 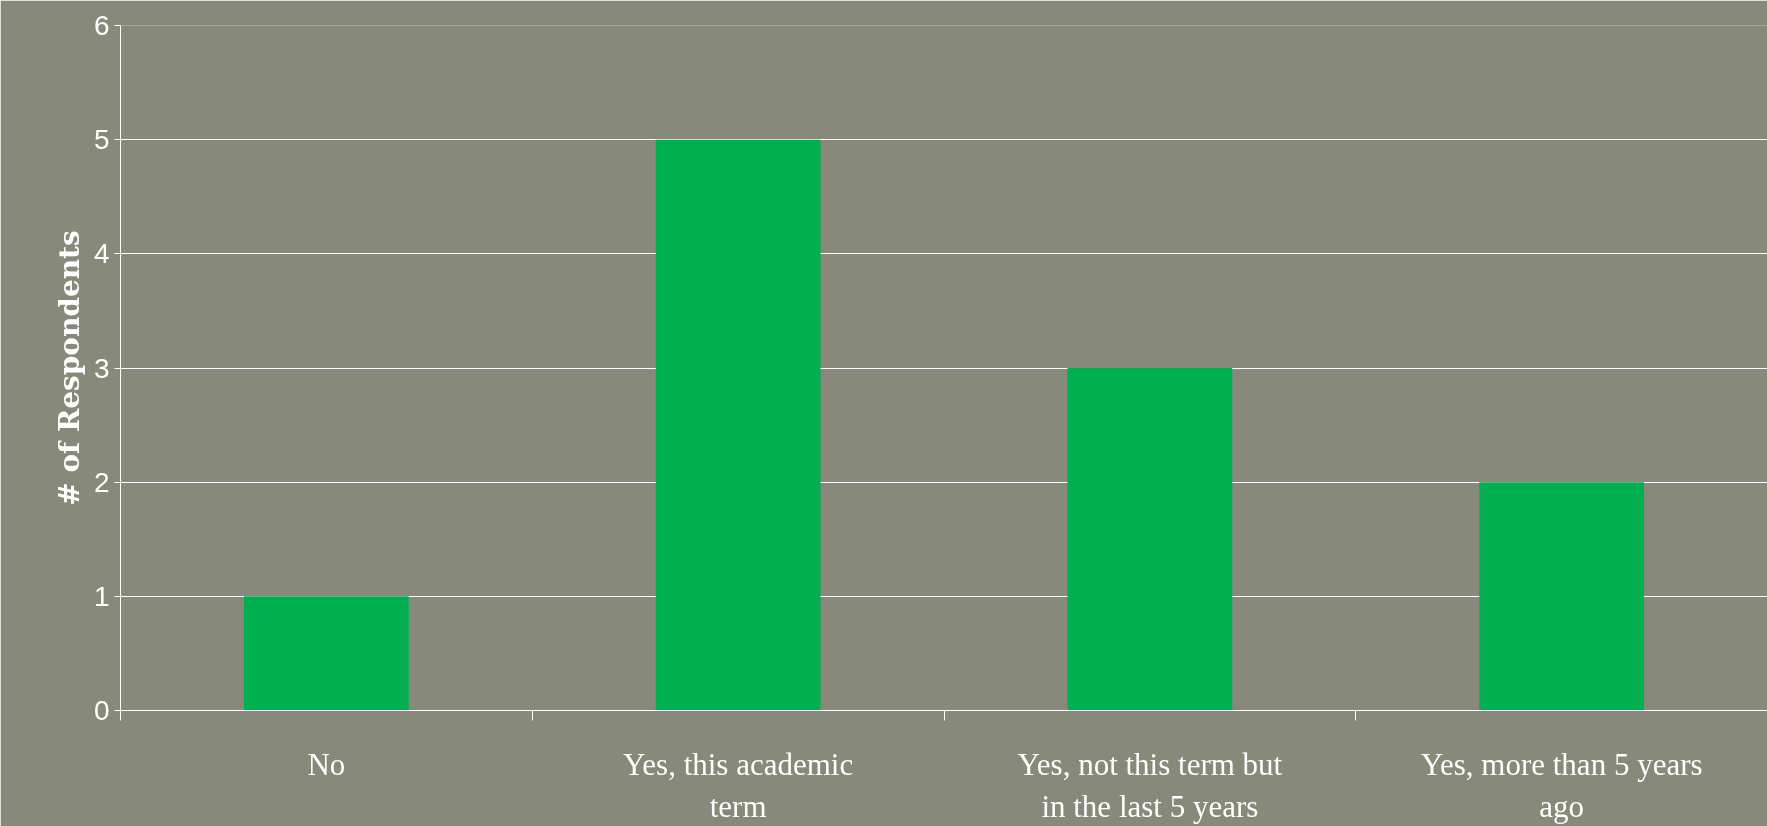 I want to click on y-tick-label: 3, so click(x=101, y=368).